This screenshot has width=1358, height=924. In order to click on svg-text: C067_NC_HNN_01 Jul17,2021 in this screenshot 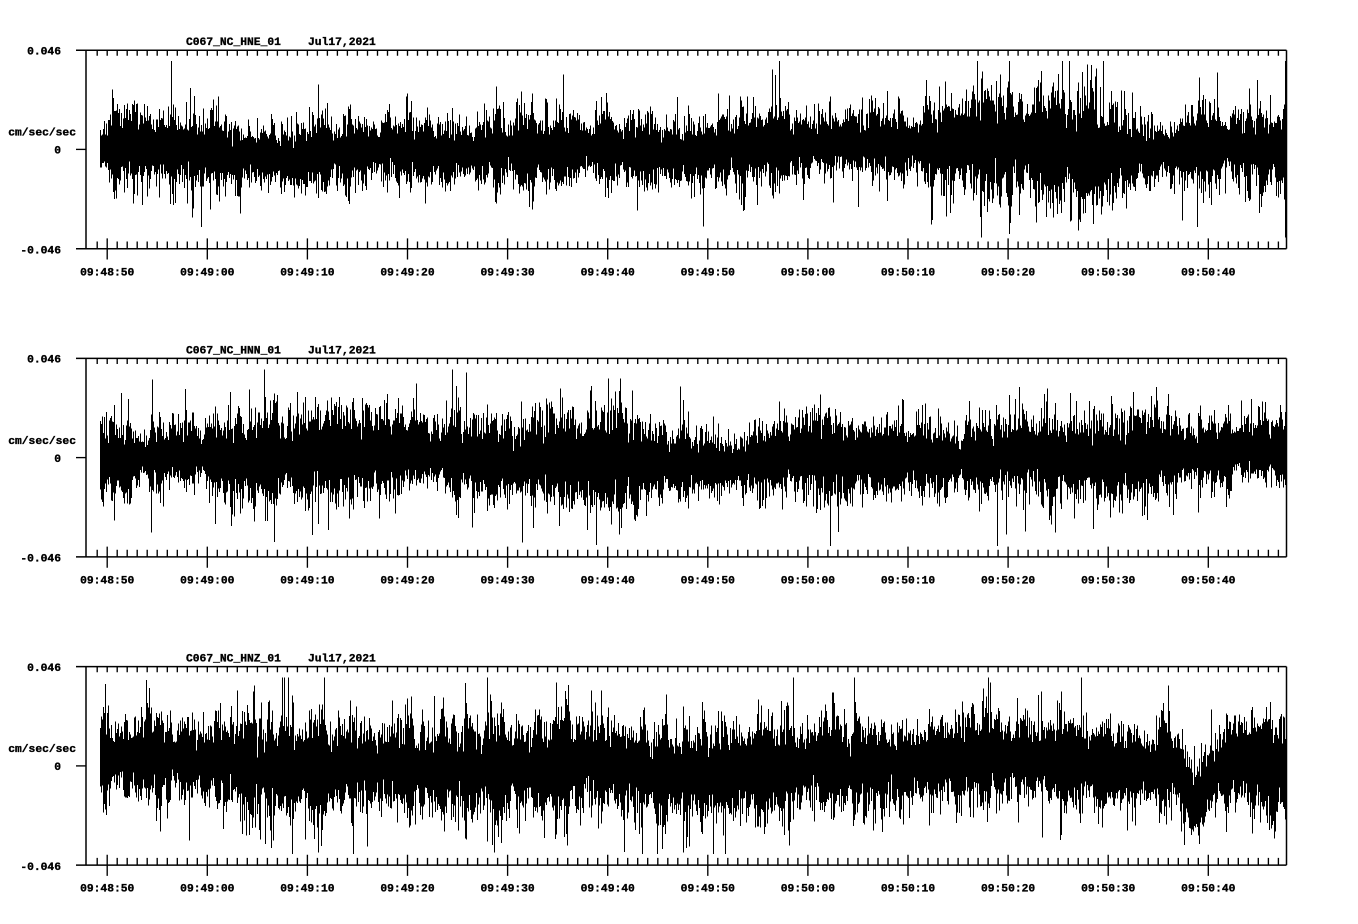, I will do `click(281, 351)`.